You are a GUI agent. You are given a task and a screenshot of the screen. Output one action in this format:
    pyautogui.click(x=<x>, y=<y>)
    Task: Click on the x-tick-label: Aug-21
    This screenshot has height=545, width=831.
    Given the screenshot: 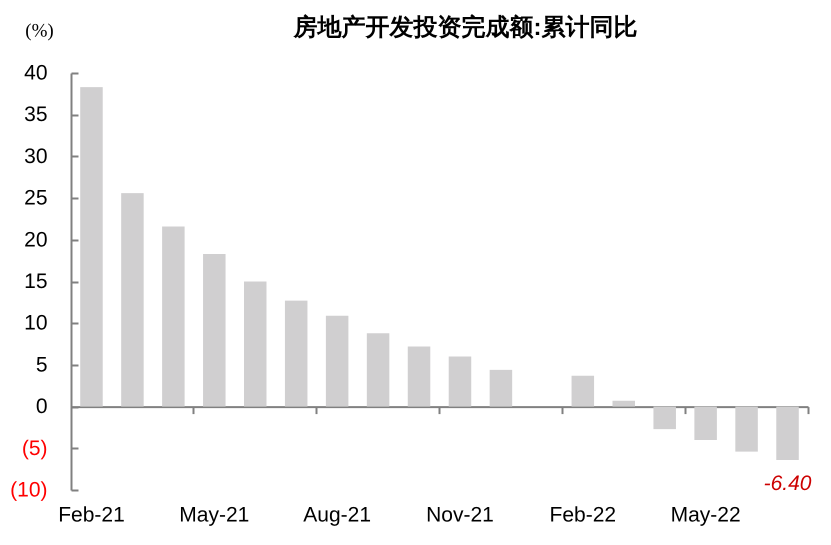 What is the action you would take?
    pyautogui.click(x=337, y=515)
    